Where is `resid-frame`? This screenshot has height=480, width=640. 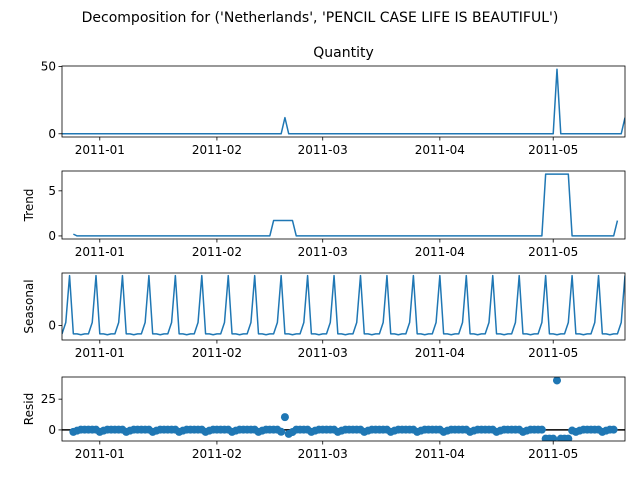 resid-frame is located at coordinates (343, 409).